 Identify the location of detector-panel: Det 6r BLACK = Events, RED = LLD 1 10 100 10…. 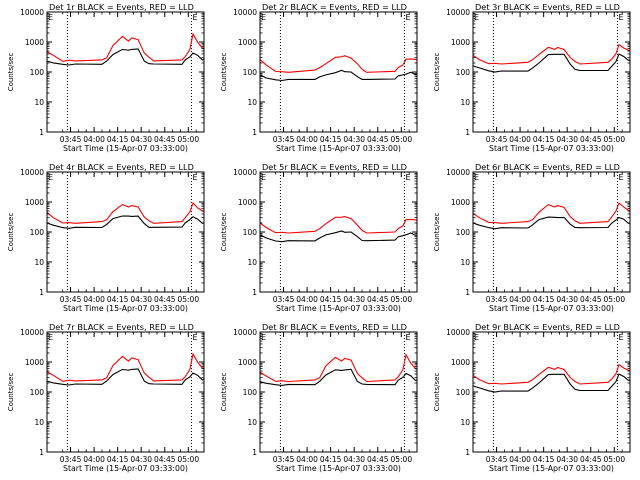
(532, 237).